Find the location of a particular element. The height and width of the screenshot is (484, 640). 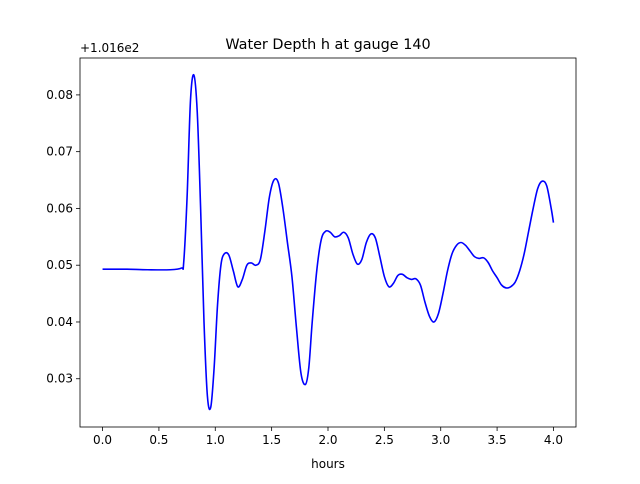

y-tick-label: 0.07 is located at coordinates (59, 152).